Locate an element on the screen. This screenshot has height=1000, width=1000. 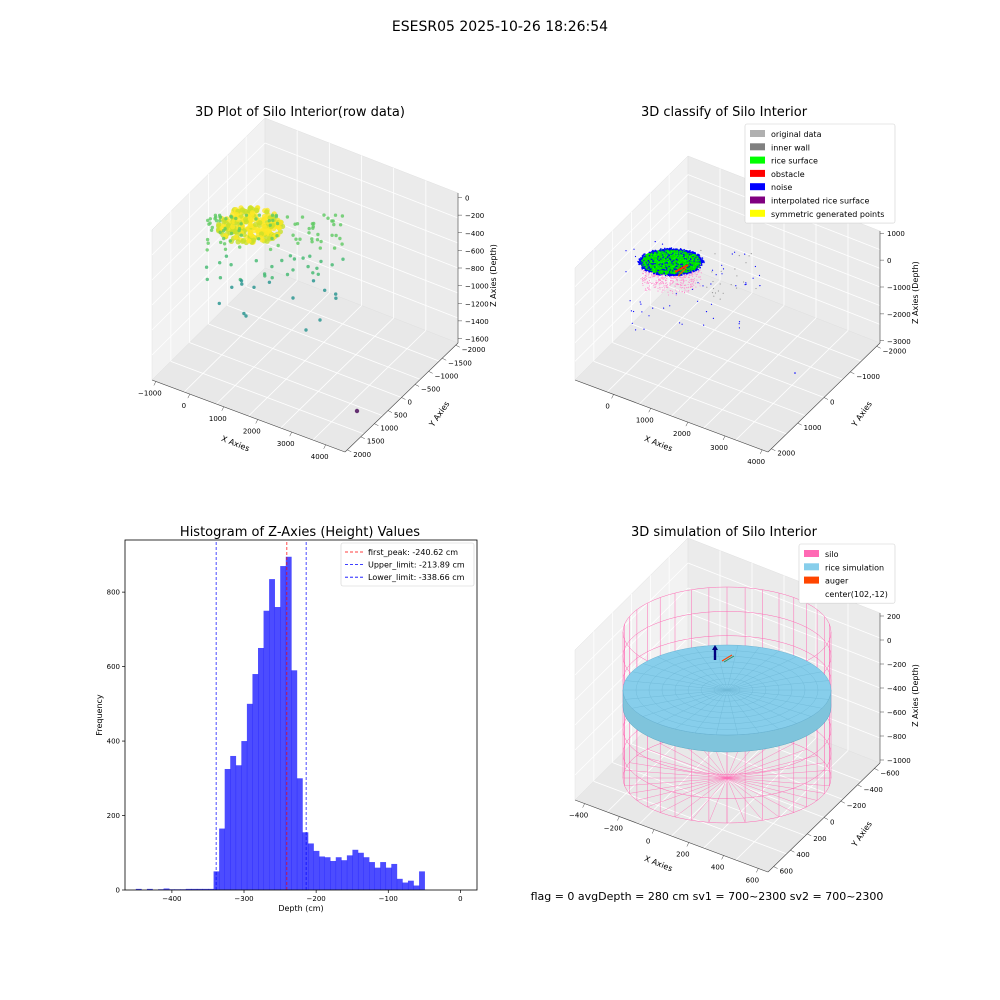
p4-auger is located at coordinates (729, 659).